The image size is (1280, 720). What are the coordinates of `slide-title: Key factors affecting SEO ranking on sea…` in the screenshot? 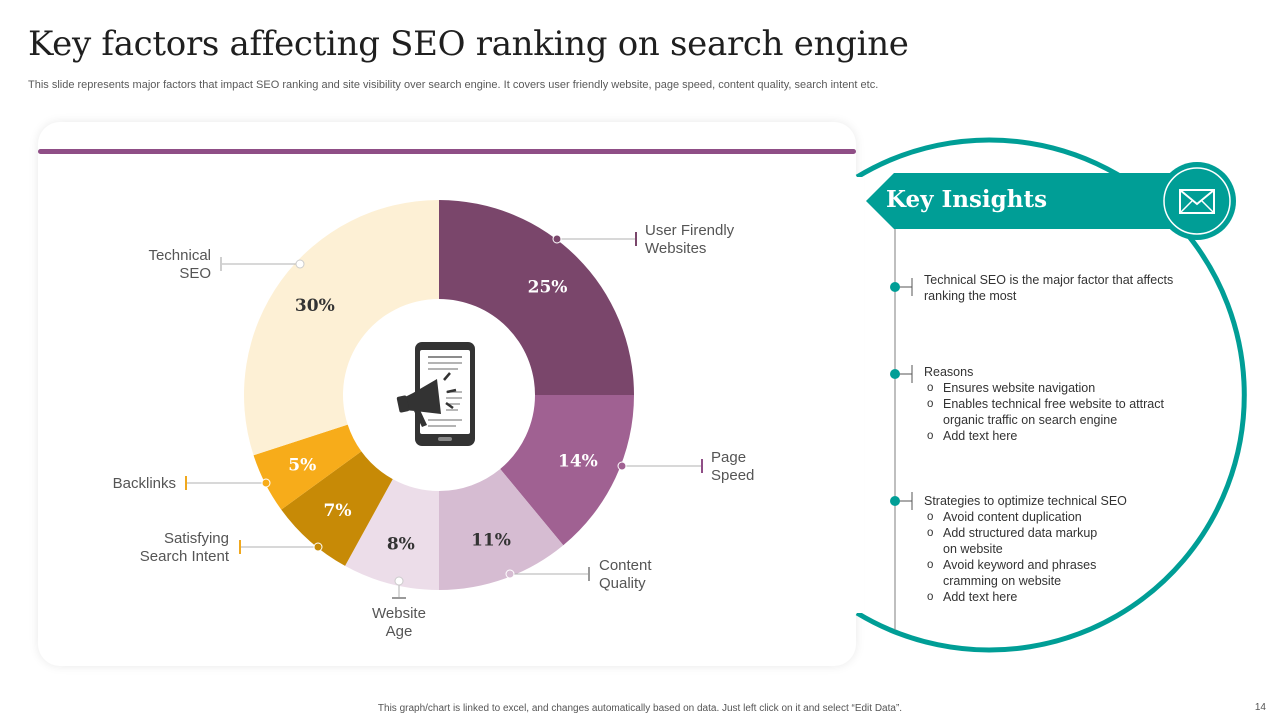 It's located at (468, 44).